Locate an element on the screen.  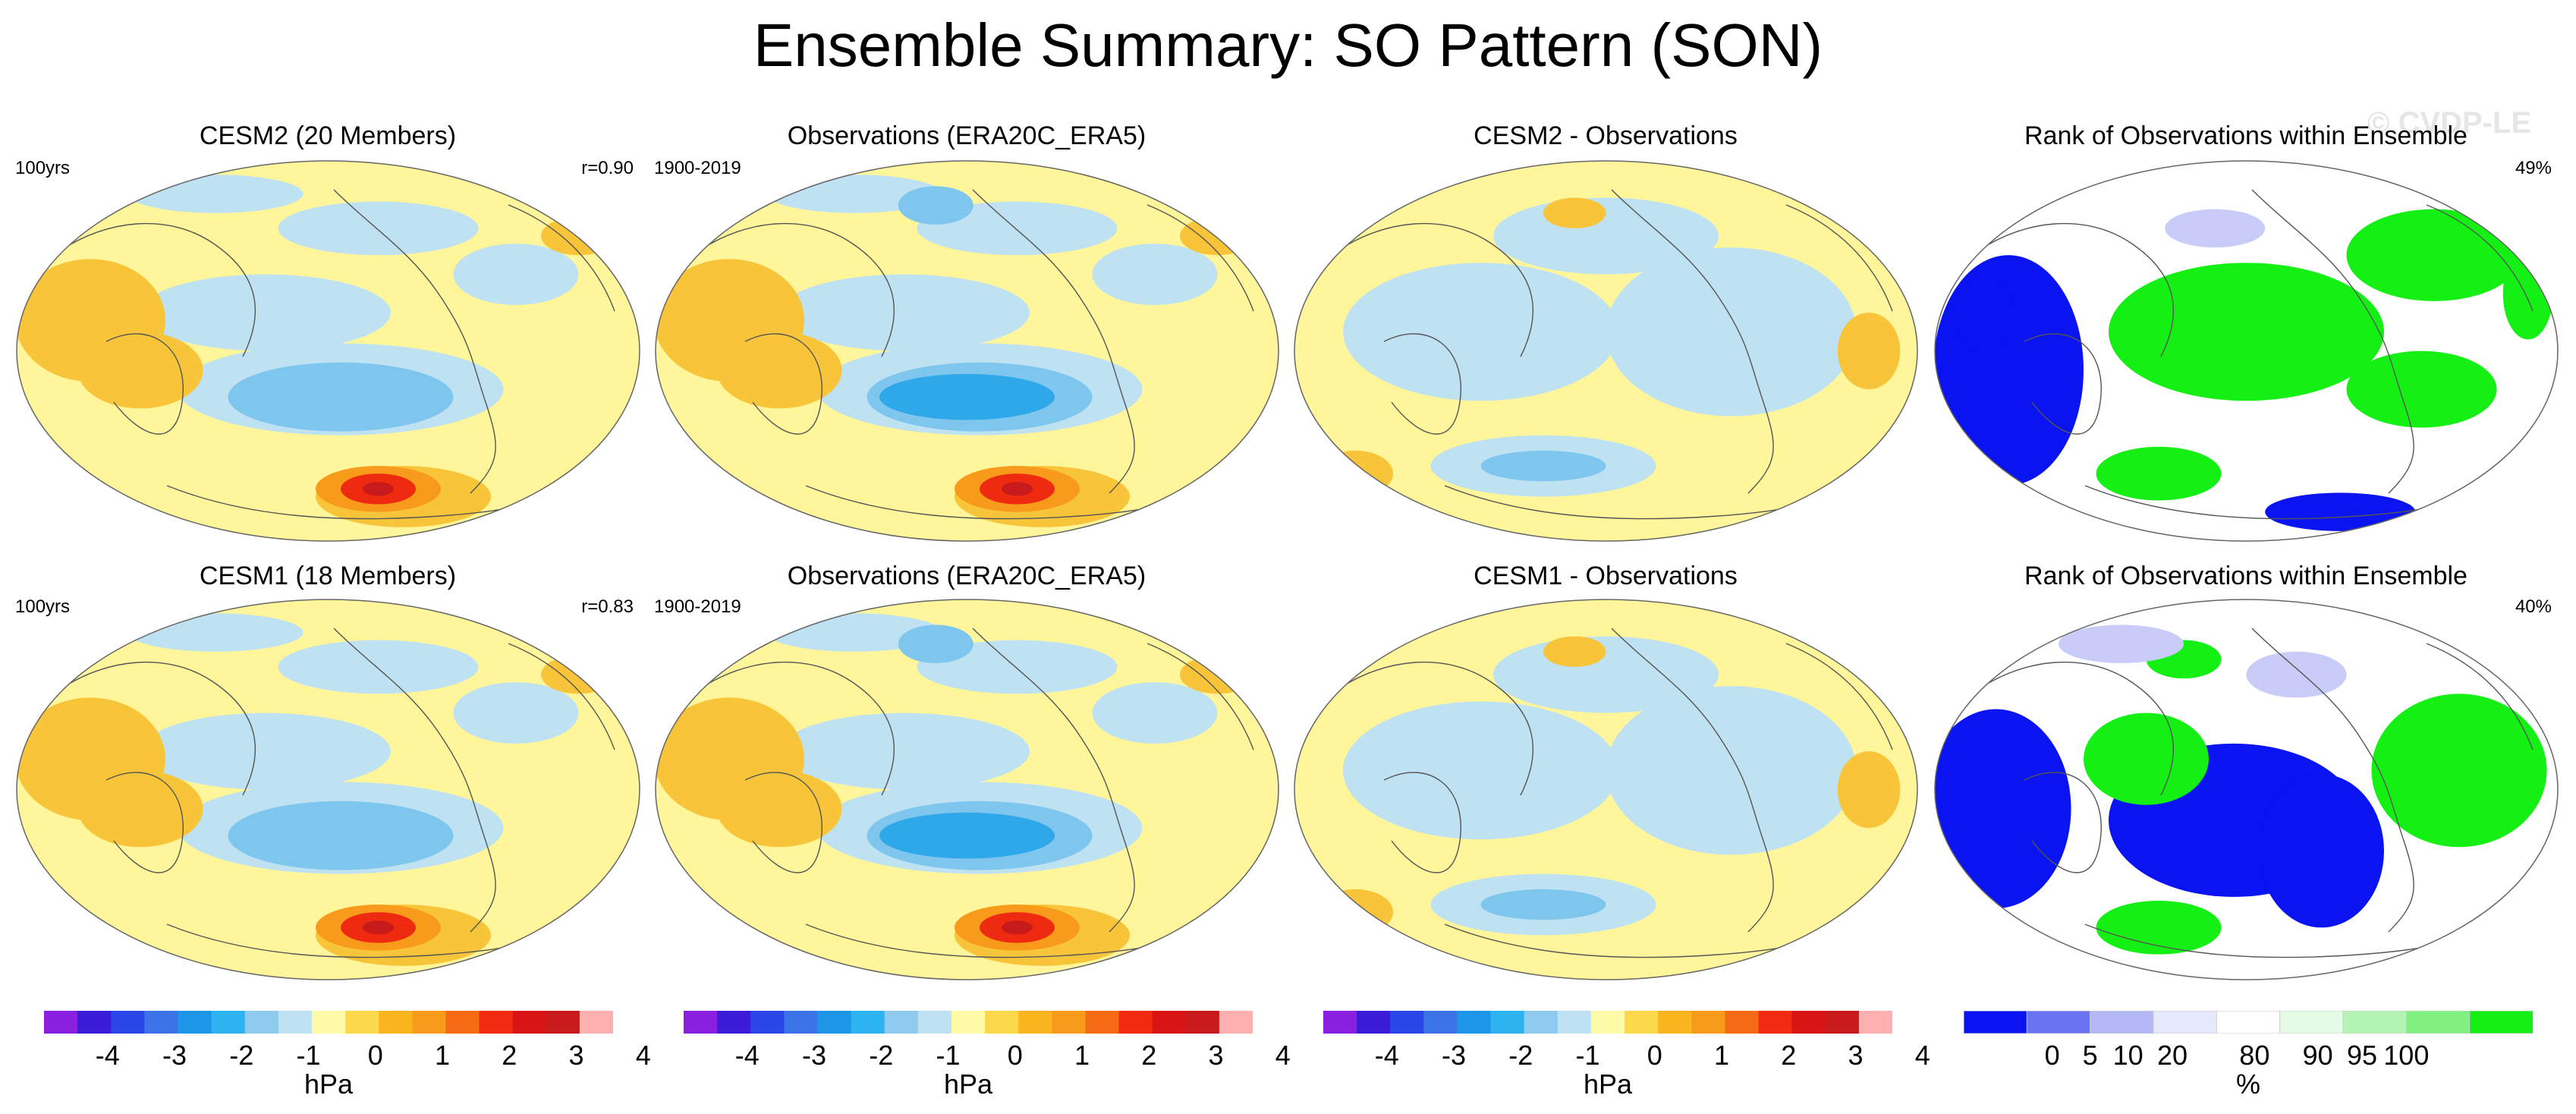
panel-title: CESM2 - Observations is located at coordinates (1606, 135).